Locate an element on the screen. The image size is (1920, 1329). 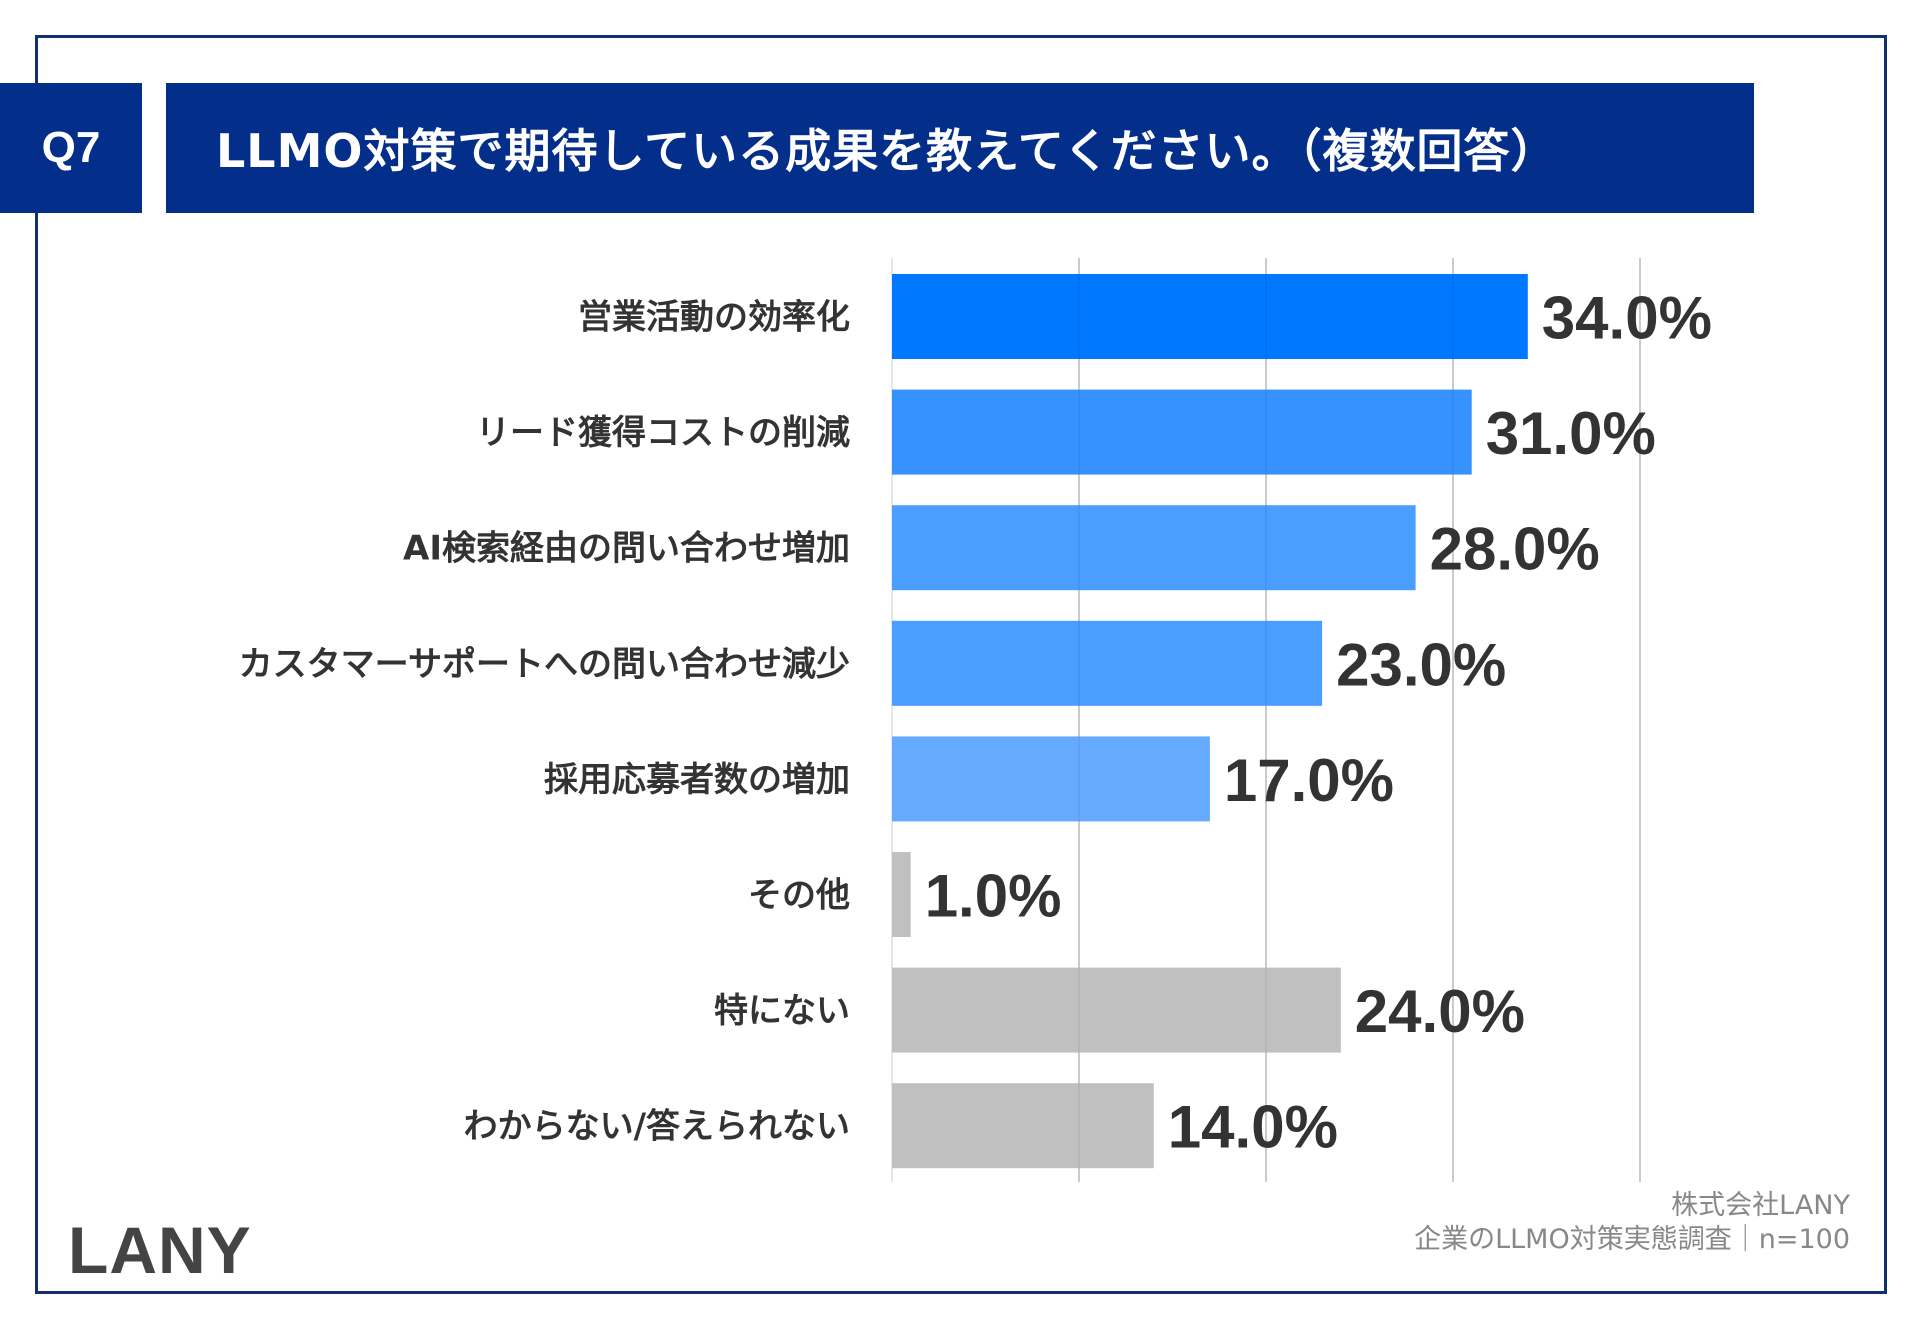
value-label: 24.0% is located at coordinates (1440, 1011).